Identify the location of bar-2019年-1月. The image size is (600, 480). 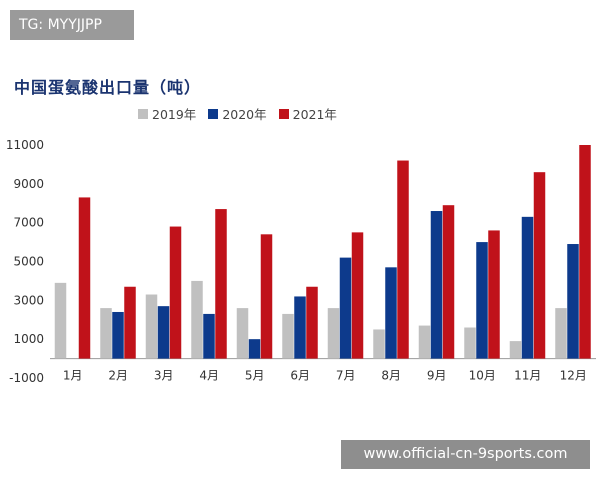
(60, 320).